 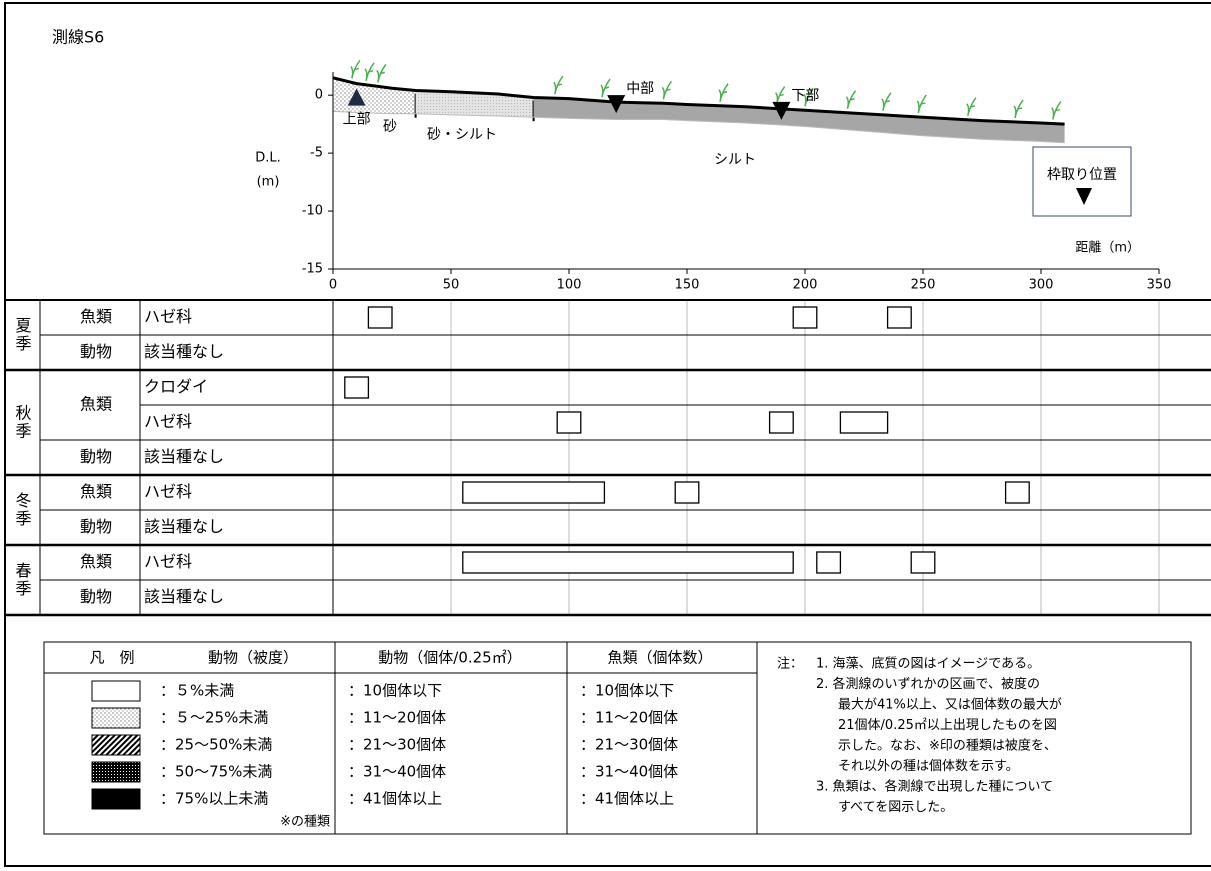 I want to click on note-line: 2. 各測線のいずれかの区画で、被度の, so click(x=928, y=684).